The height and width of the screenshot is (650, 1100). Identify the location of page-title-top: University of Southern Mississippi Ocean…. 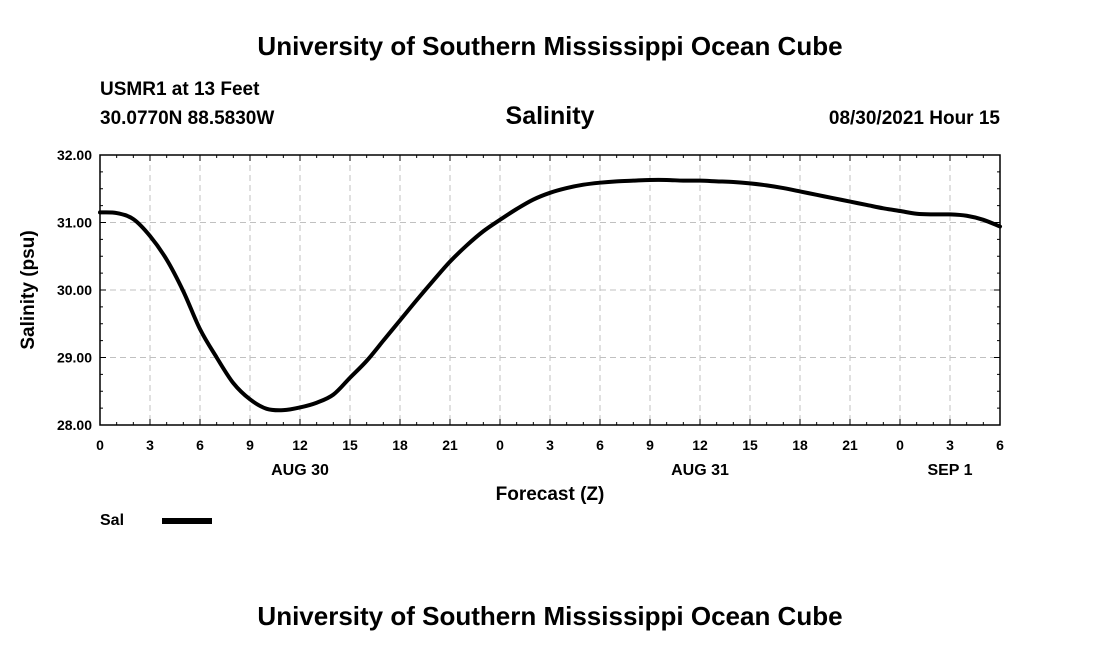
(549, 46).